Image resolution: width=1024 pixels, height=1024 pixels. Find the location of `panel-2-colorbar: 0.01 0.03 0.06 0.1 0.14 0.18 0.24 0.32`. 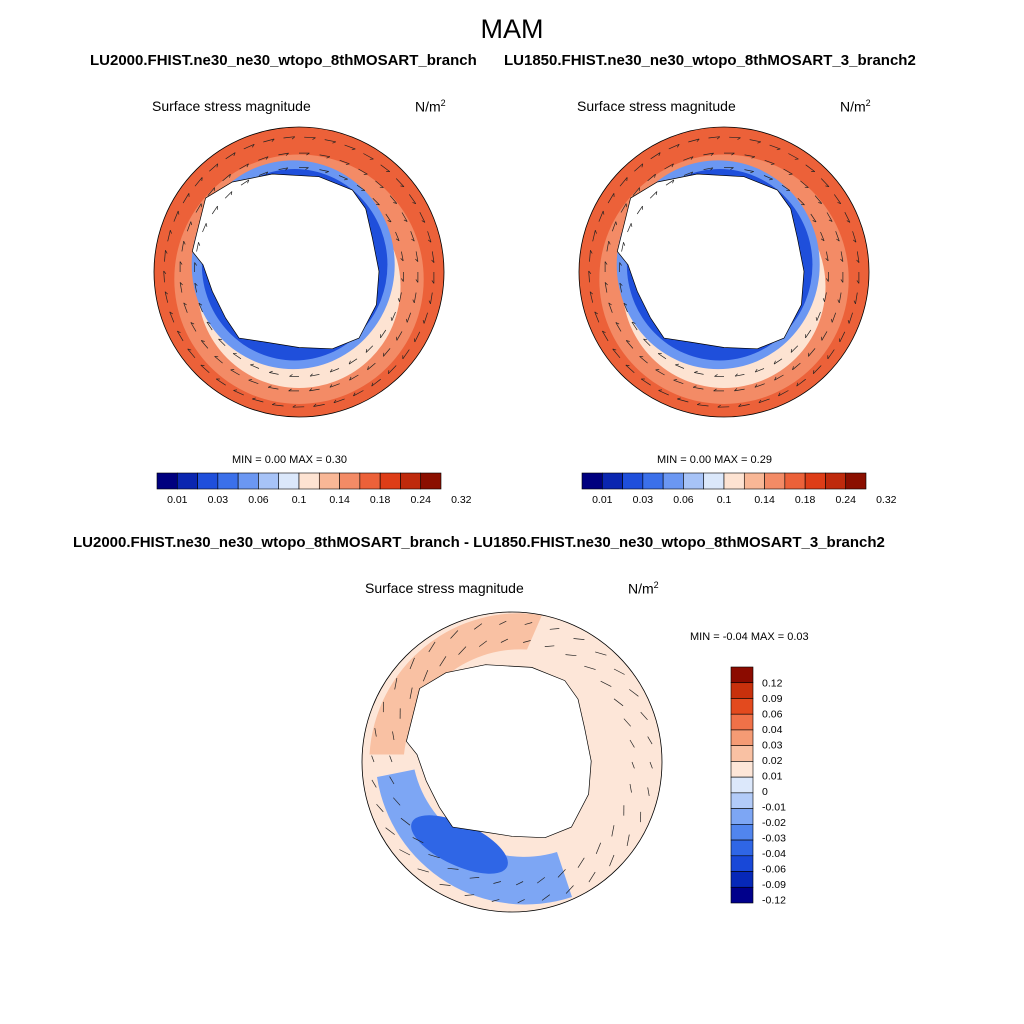

panel-2-colorbar: 0.01 0.03 0.06 0.1 0.14 0.18 0.24 0.32 is located at coordinates (739, 489).